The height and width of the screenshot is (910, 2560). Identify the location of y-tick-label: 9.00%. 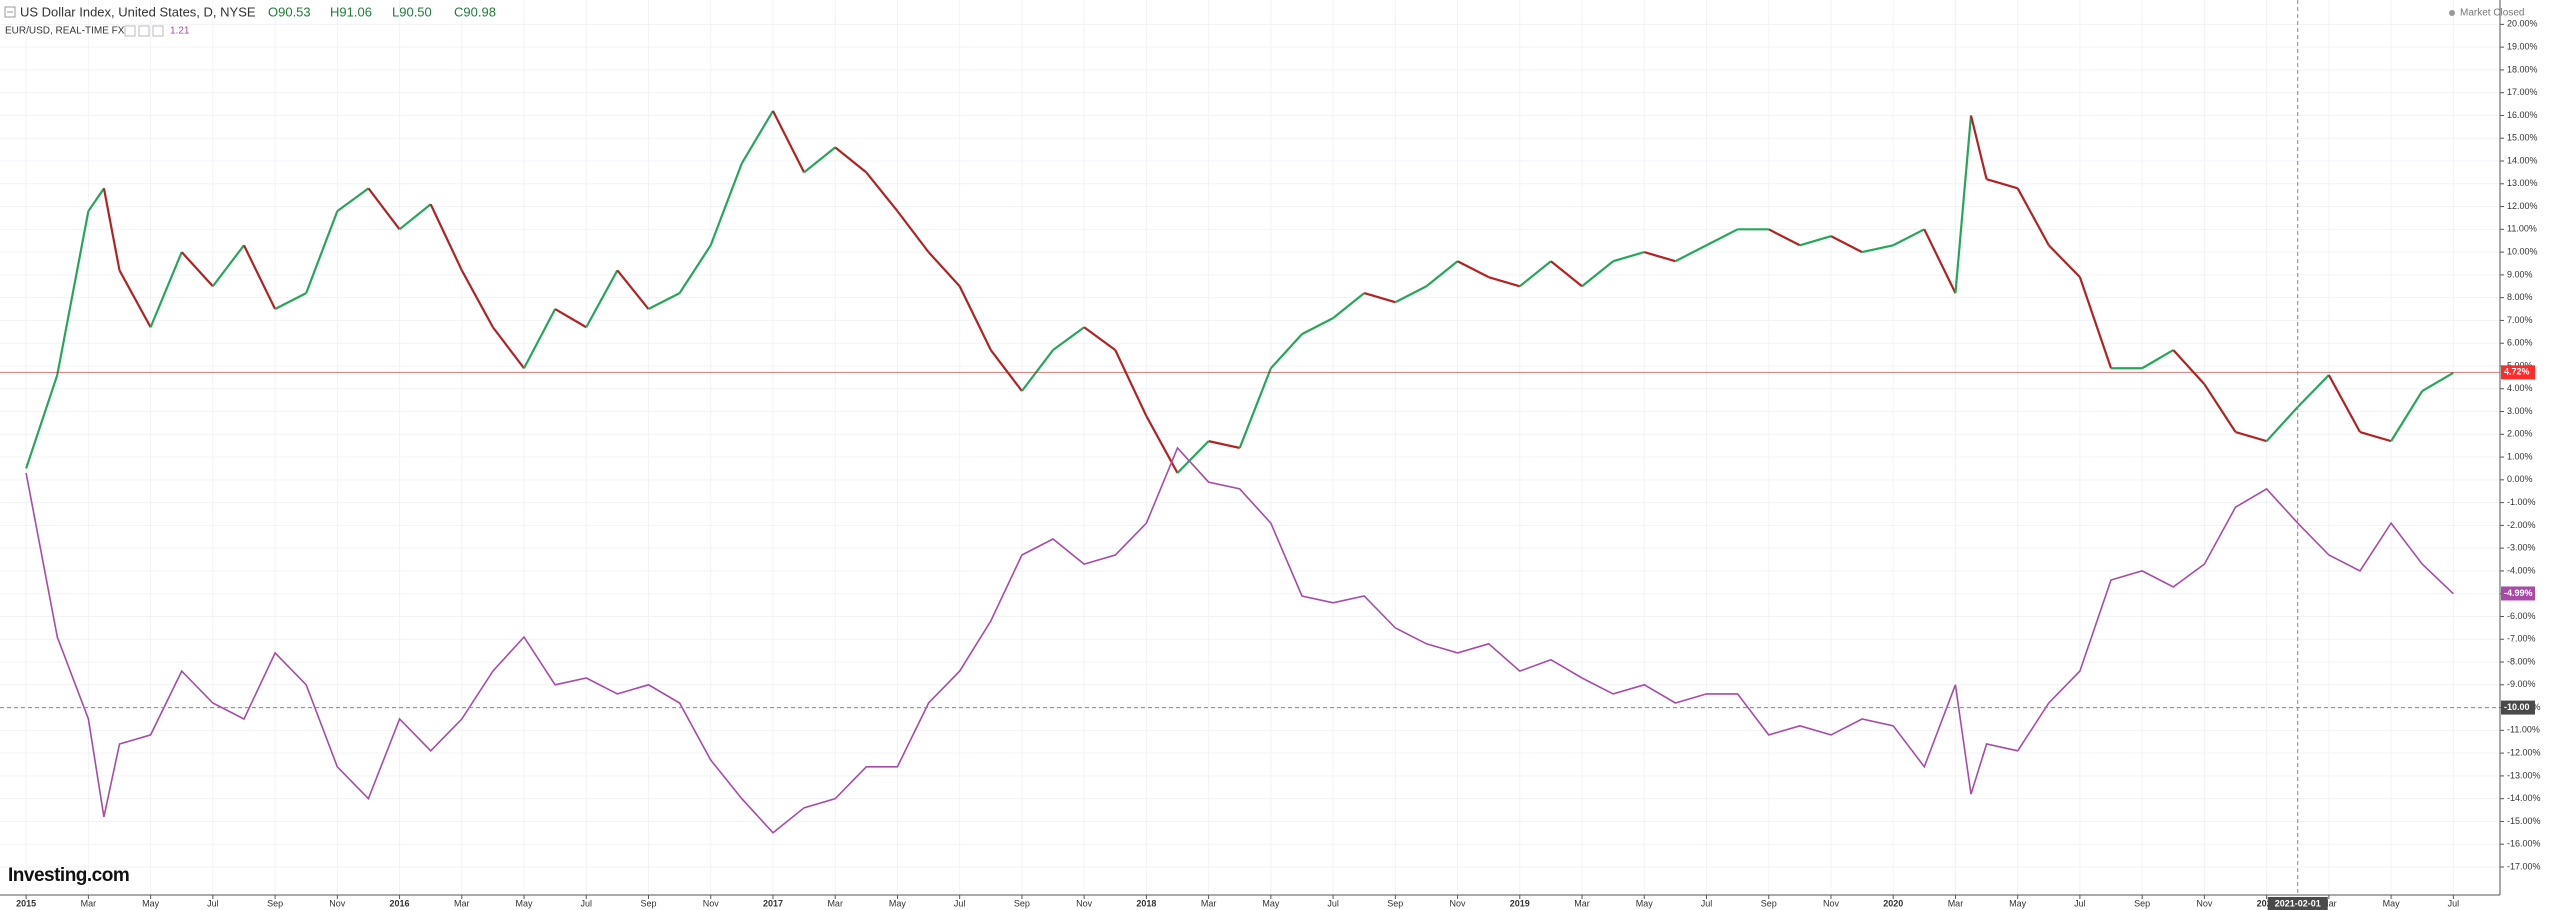
(2520, 274).